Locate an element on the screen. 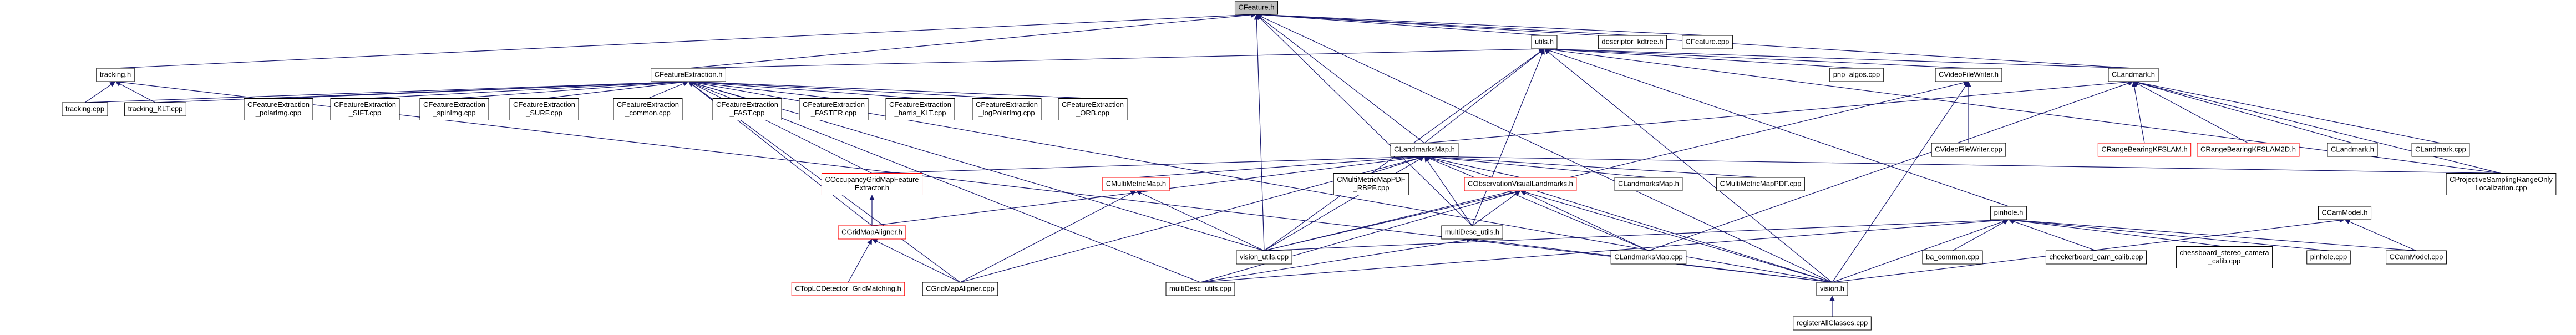 This screenshot has height=335, width=2576. node-label: CLandmarksMap.h is located at coordinates (1424, 149).